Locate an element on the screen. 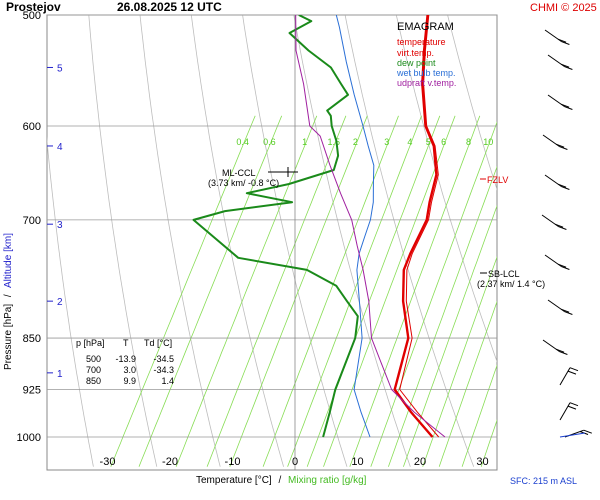 Image resolution: width=600 pixels, height=500 pixels. ml-ccl-label: ML-CCL is located at coordinates (239, 173).